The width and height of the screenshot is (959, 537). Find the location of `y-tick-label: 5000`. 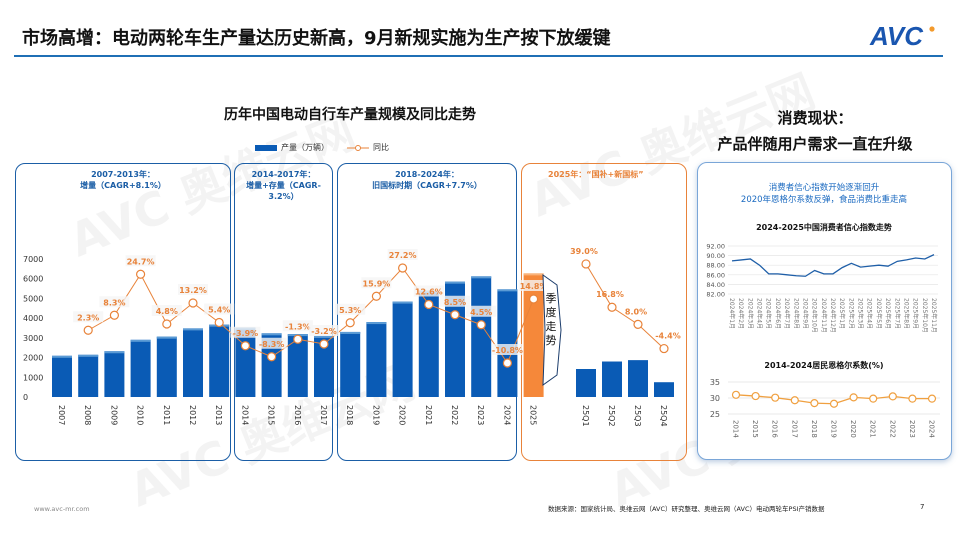

y-tick-label: 5000 is located at coordinates (33, 298).